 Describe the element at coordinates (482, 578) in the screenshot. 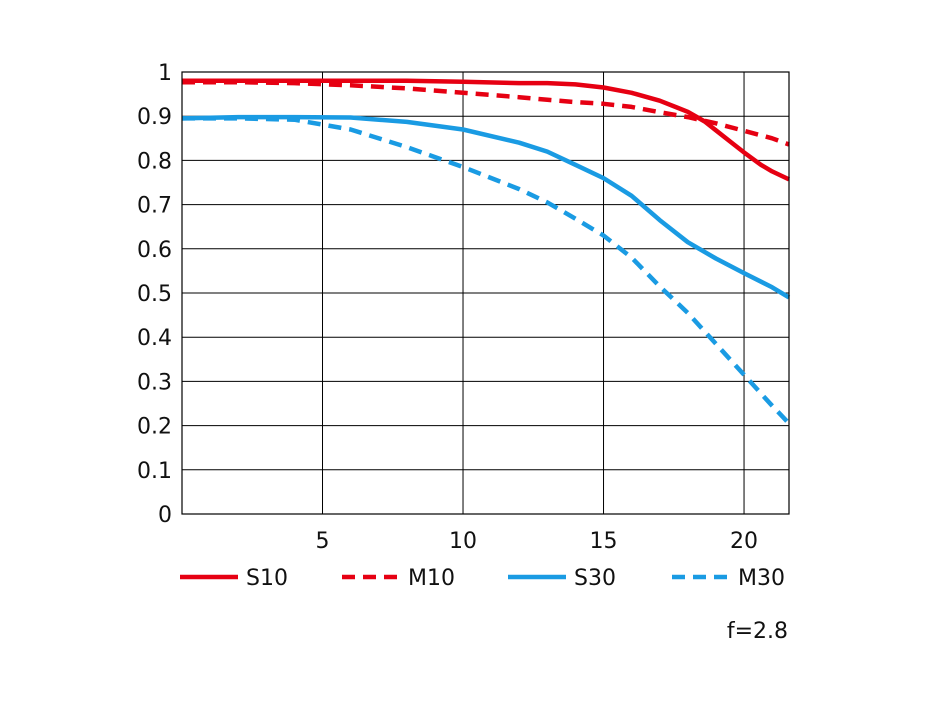

I see `legend: S10 M10 S30 M30` at that location.